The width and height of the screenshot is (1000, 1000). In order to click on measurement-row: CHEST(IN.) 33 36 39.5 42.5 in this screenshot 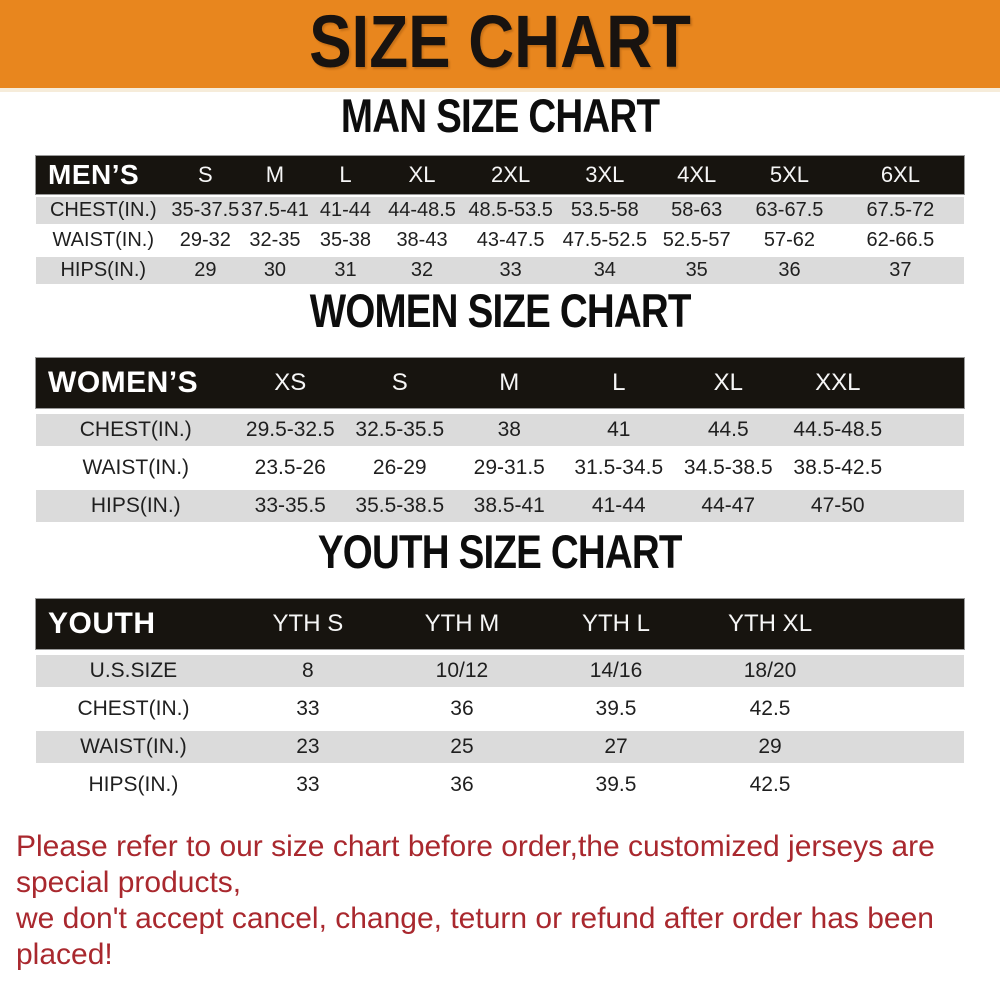, I will do `click(500, 709)`.